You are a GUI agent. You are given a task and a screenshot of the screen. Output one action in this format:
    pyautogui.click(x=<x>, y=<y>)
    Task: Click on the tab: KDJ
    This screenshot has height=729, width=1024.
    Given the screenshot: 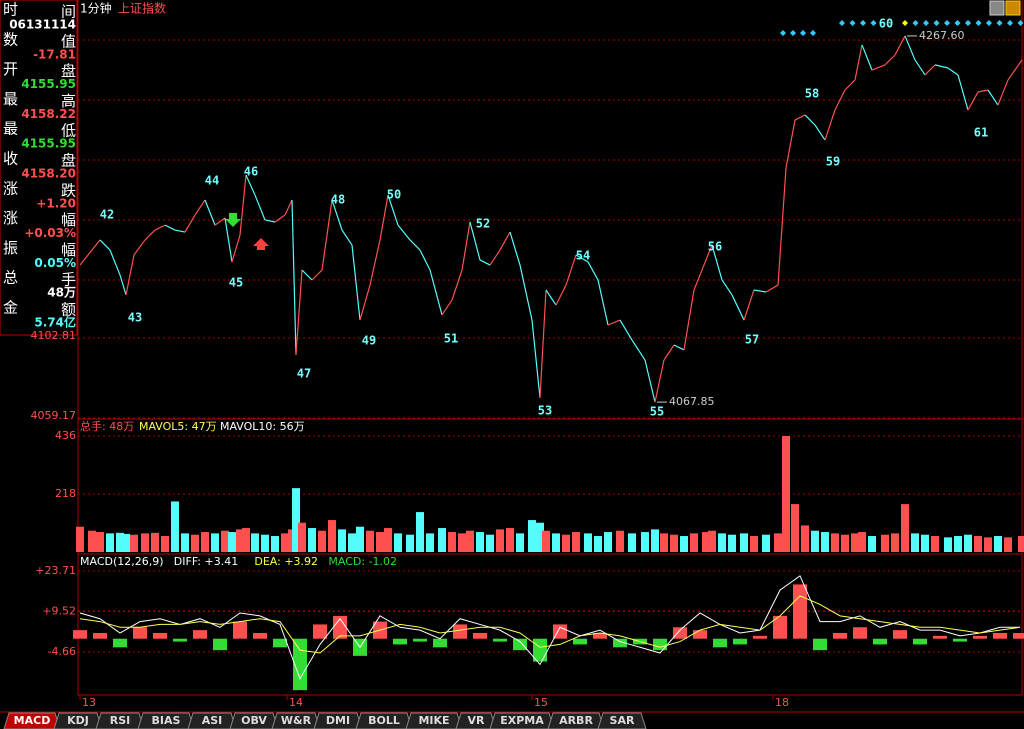 What is the action you would take?
    pyautogui.click(x=78, y=720)
    